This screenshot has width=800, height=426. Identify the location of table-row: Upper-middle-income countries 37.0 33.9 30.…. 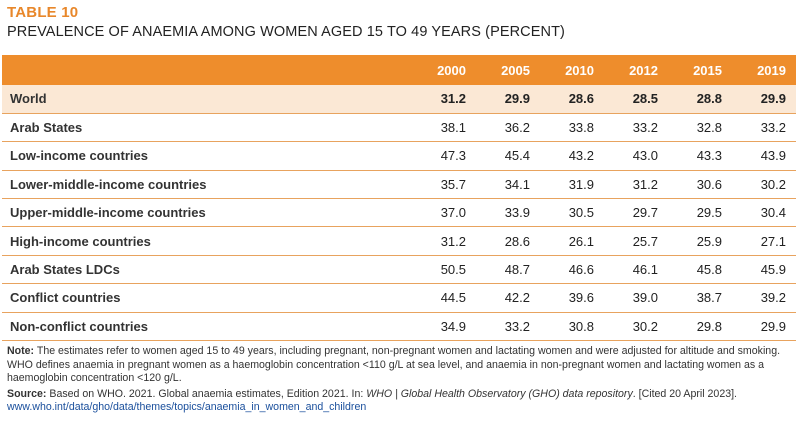
(399, 213).